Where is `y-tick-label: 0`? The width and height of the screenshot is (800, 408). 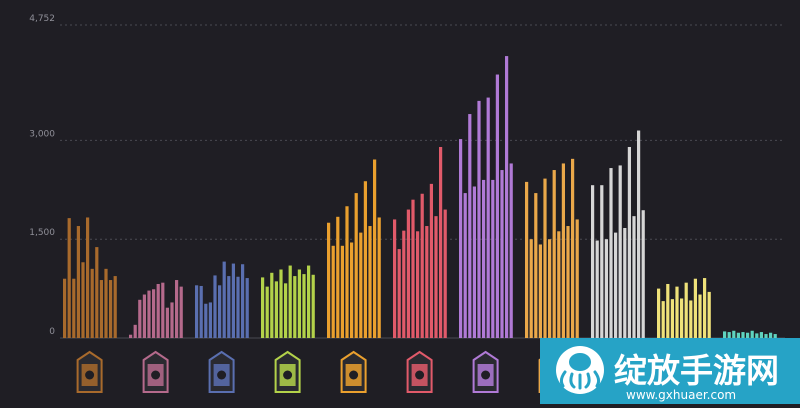 y-tick-label: 0 is located at coordinates (52, 332).